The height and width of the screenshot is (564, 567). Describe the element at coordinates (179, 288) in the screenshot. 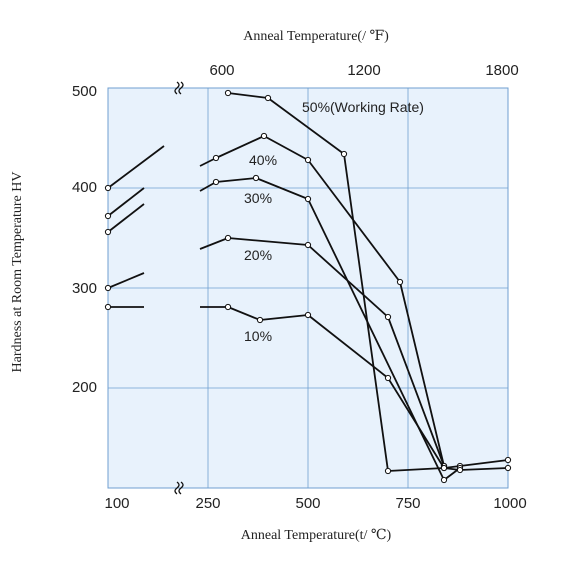

I see `axis-break-marks` at that location.